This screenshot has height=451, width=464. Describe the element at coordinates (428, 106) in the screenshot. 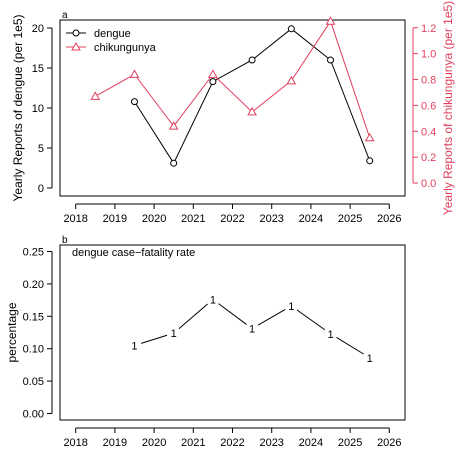

I see `panel-a-y-tick-label-right: 0.6` at that location.